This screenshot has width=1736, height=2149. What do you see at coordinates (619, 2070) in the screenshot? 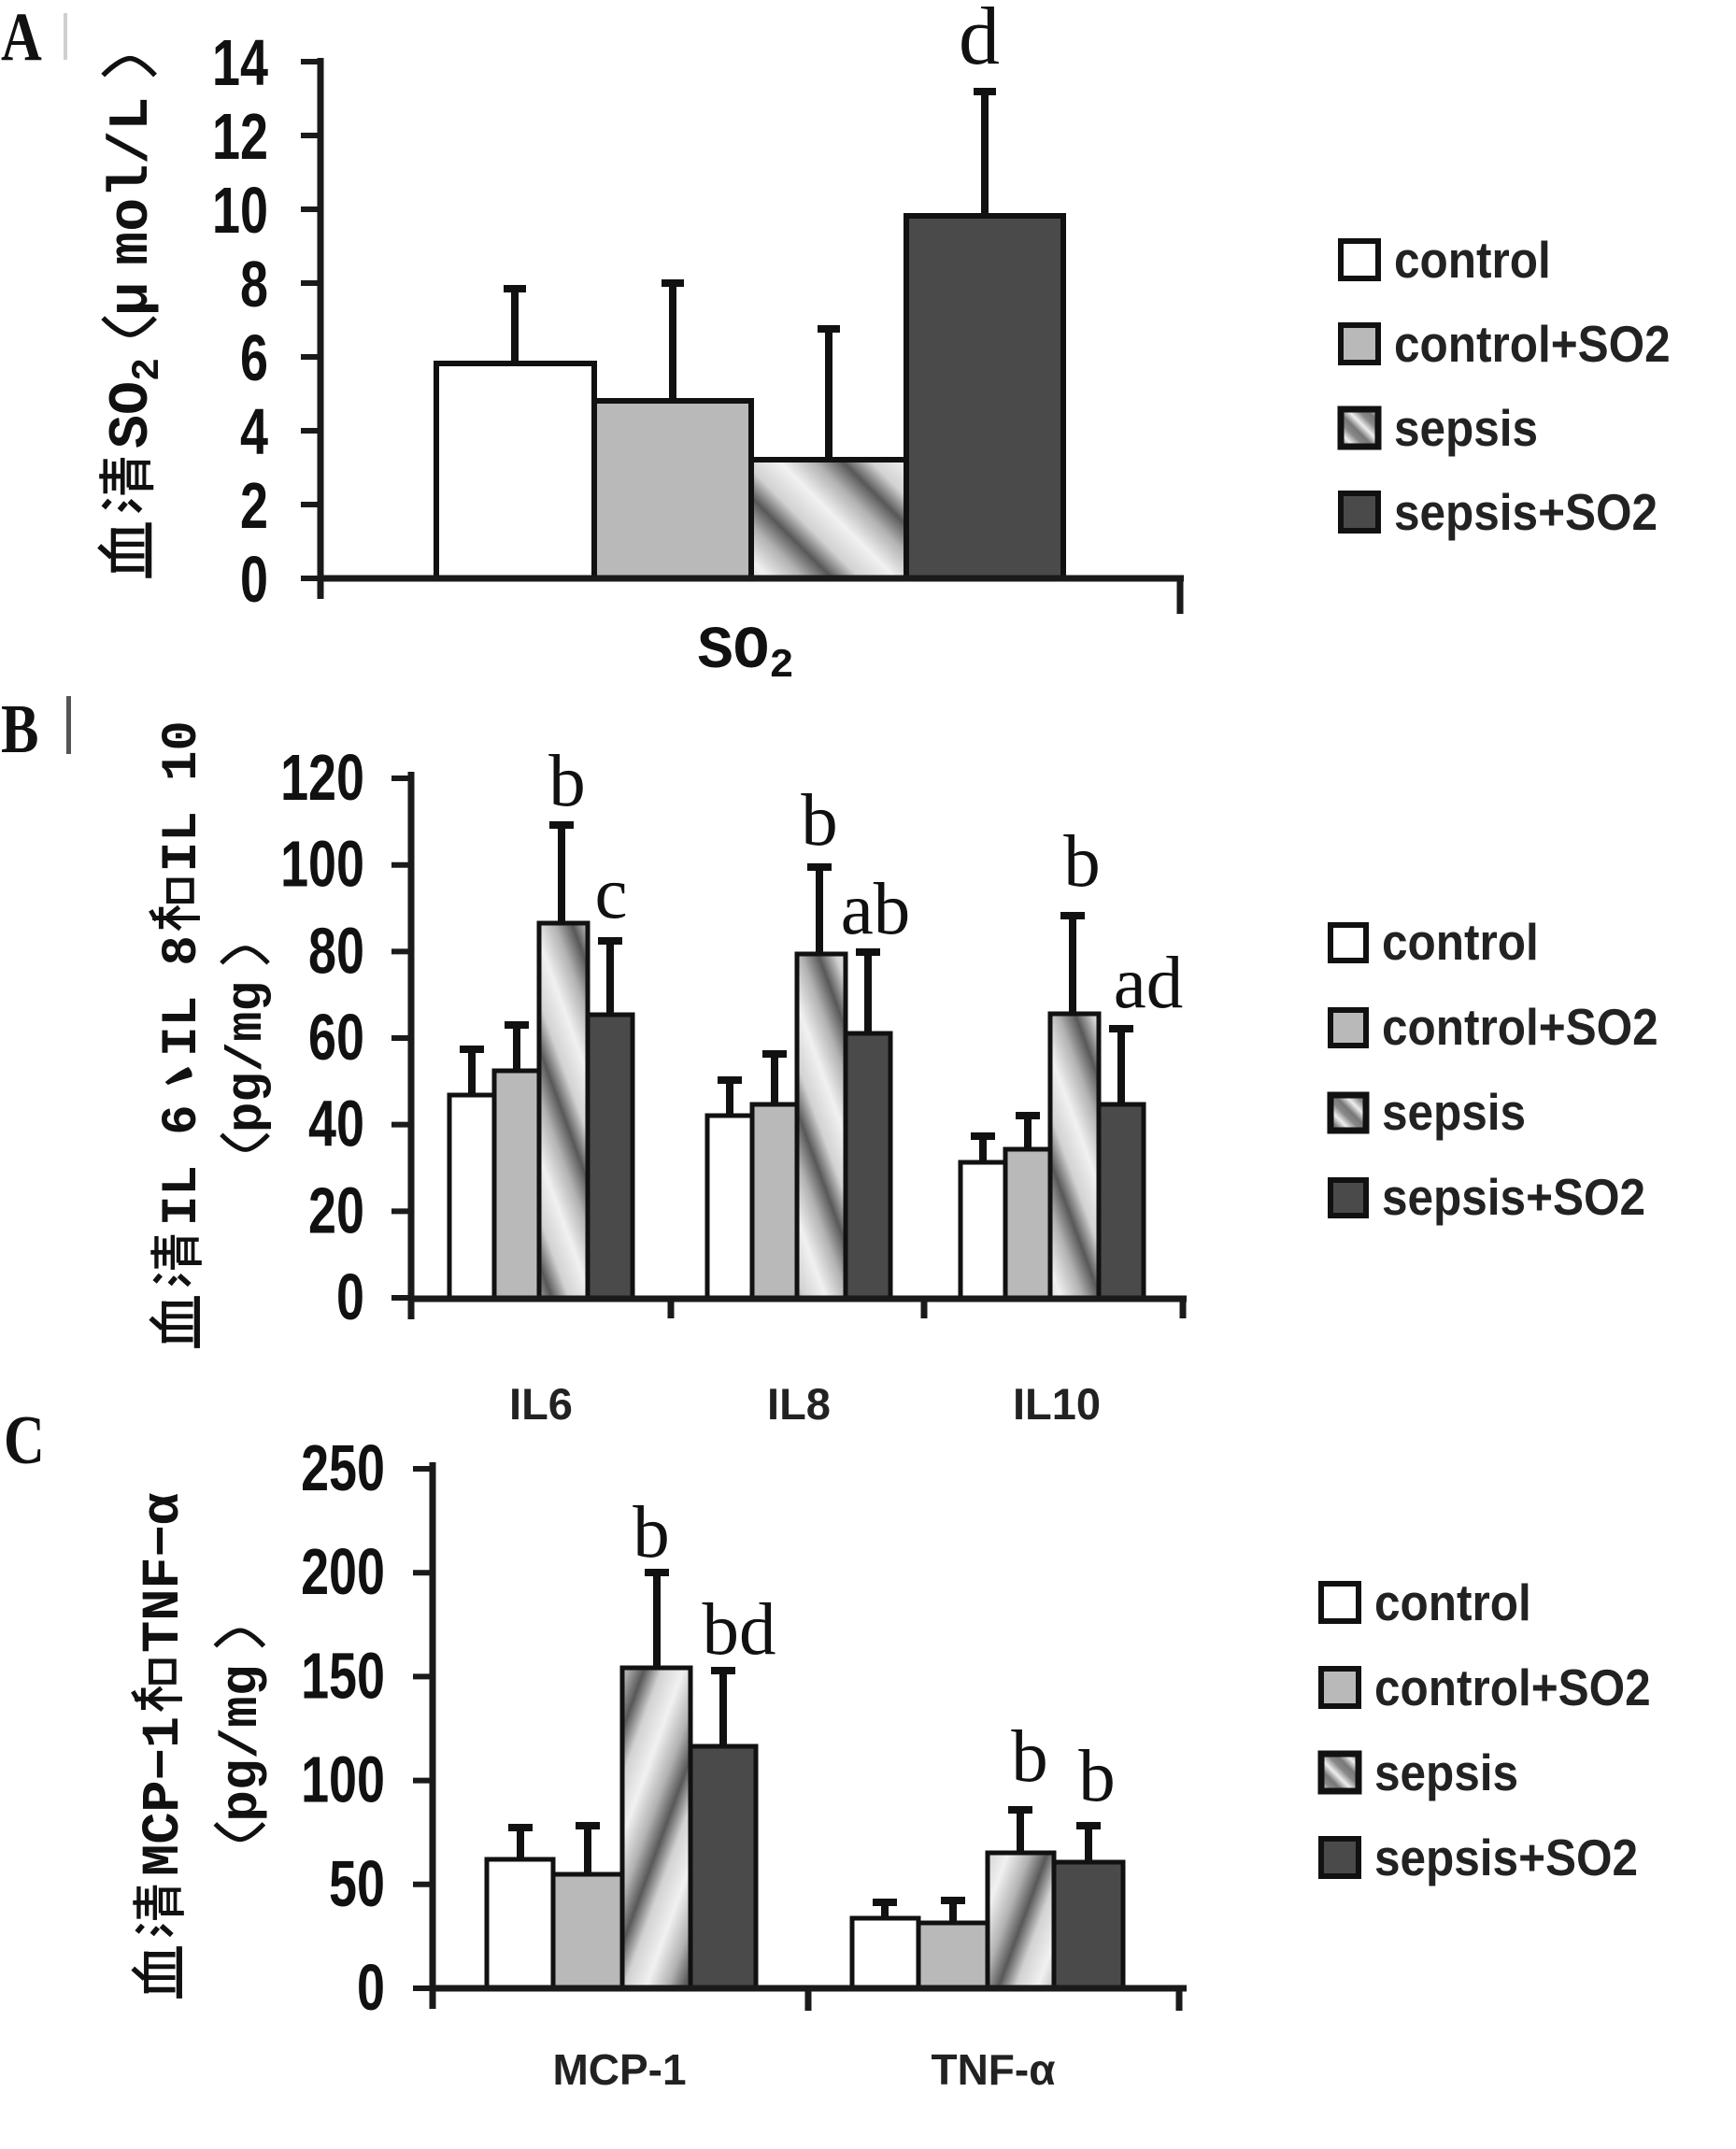
I see `svg-text: MCP-1` at bounding box center [619, 2070].